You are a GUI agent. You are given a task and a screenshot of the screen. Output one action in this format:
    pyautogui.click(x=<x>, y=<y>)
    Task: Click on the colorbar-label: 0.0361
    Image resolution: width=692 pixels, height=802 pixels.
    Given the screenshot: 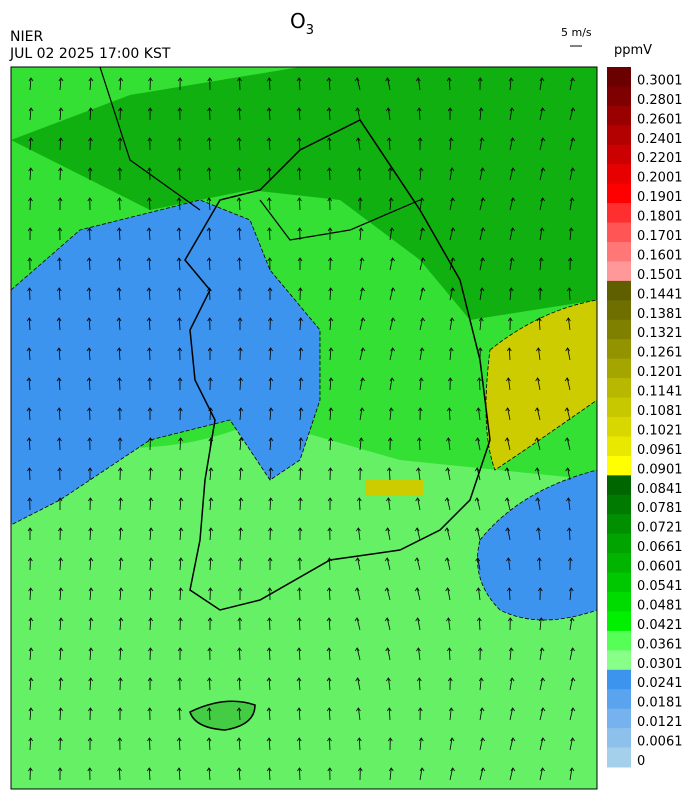 What is the action you would take?
    pyautogui.click(x=660, y=644)
    